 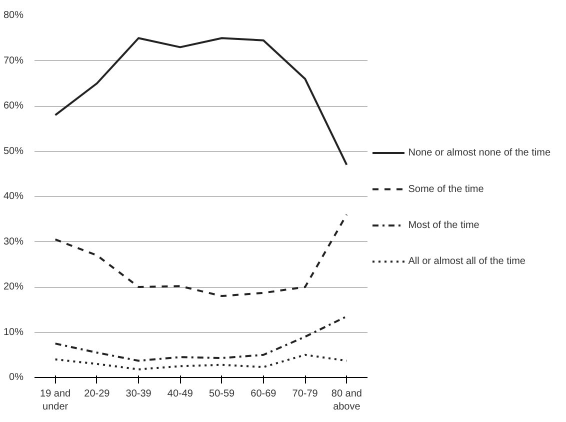 I want to click on y-tick-label: 80%, so click(x=13, y=15).